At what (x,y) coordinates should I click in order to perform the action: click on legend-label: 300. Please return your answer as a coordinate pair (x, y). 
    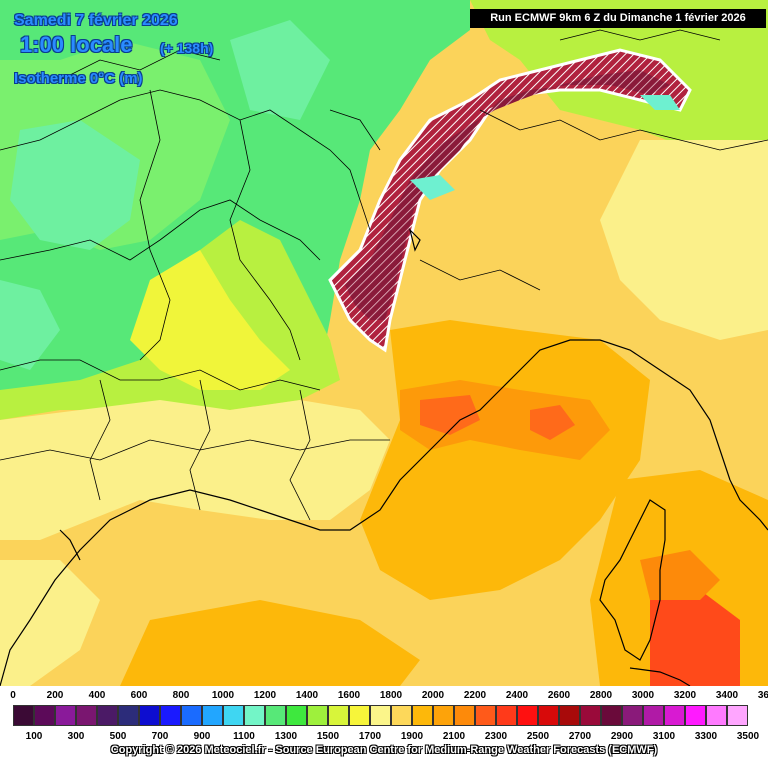
    Looking at the image, I should click on (76, 736).